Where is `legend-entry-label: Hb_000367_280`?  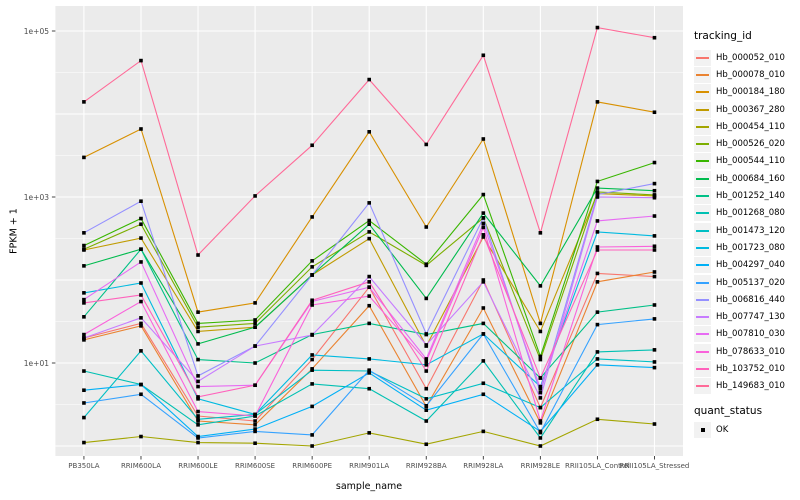 legend-entry-label: Hb_000367_280 is located at coordinates (750, 109).